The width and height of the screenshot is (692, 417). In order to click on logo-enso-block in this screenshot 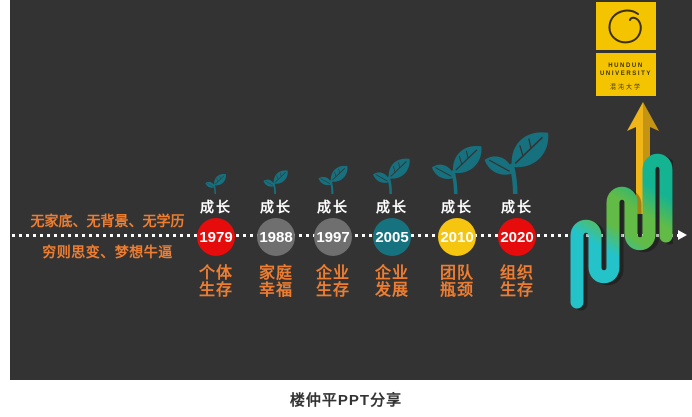, I will do `click(626, 26)`.